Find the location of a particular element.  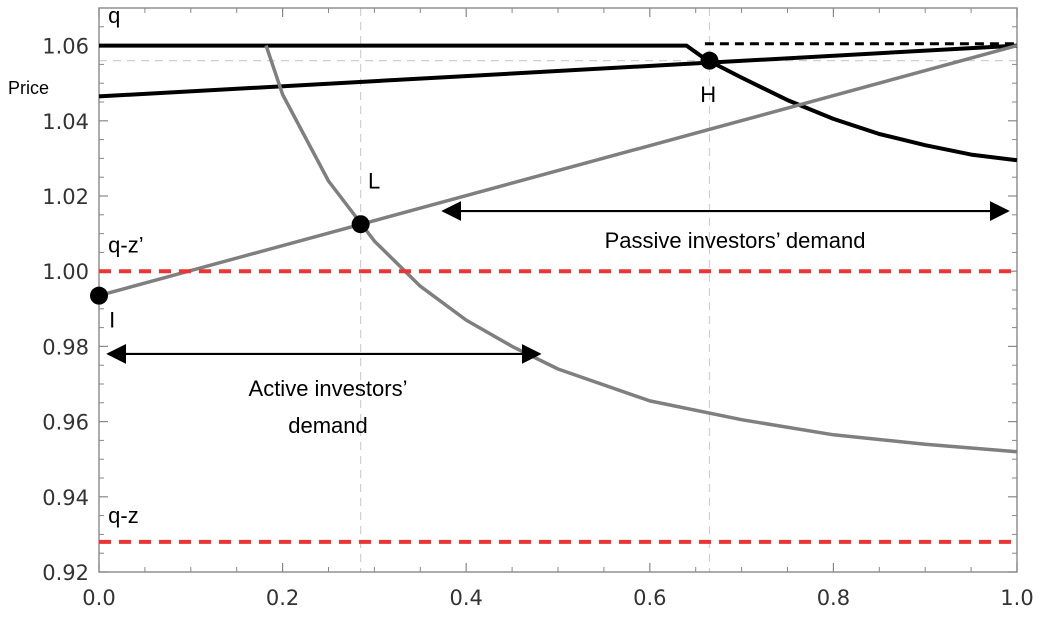

point-I is located at coordinates (99, 295).